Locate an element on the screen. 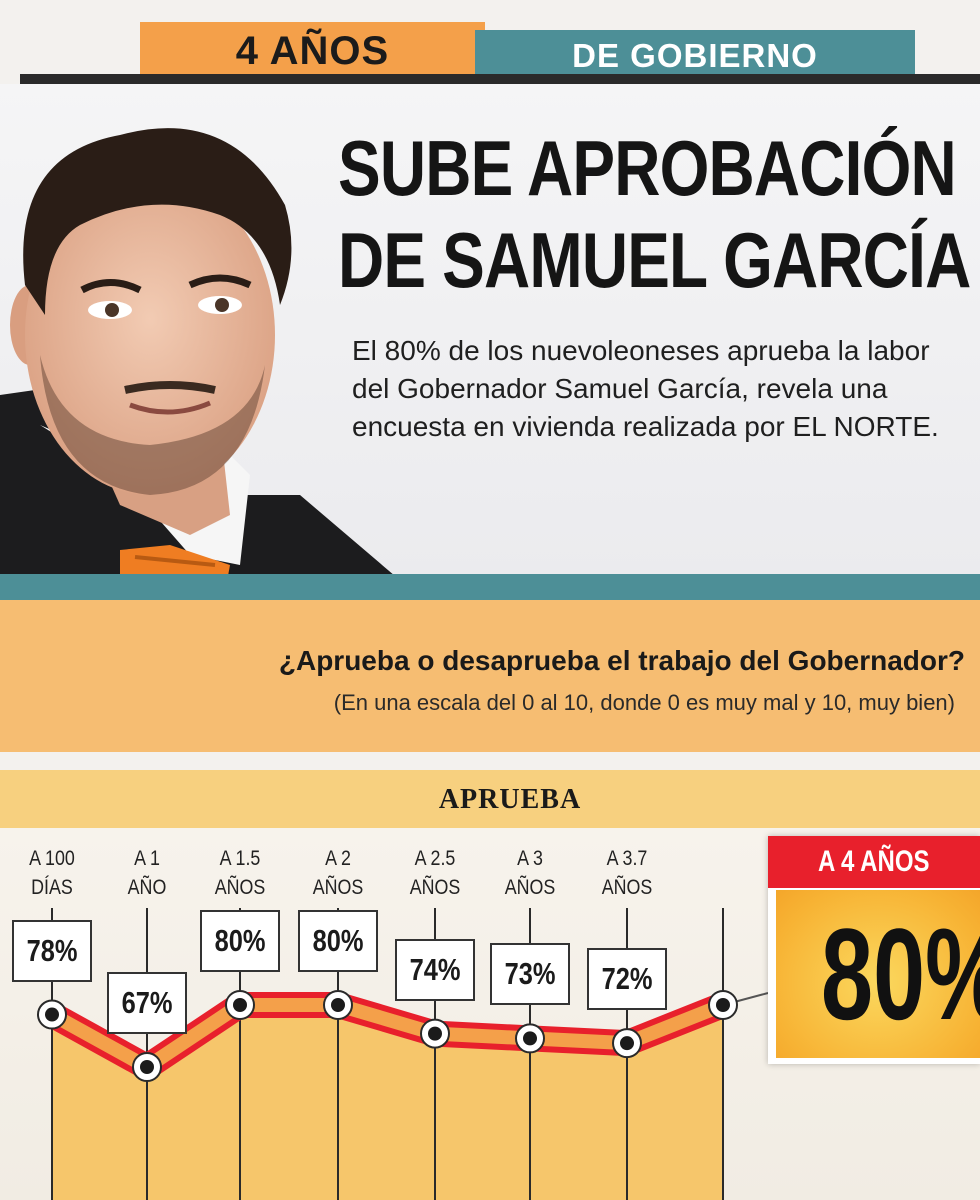  final-value-bg is located at coordinates (878, 974).